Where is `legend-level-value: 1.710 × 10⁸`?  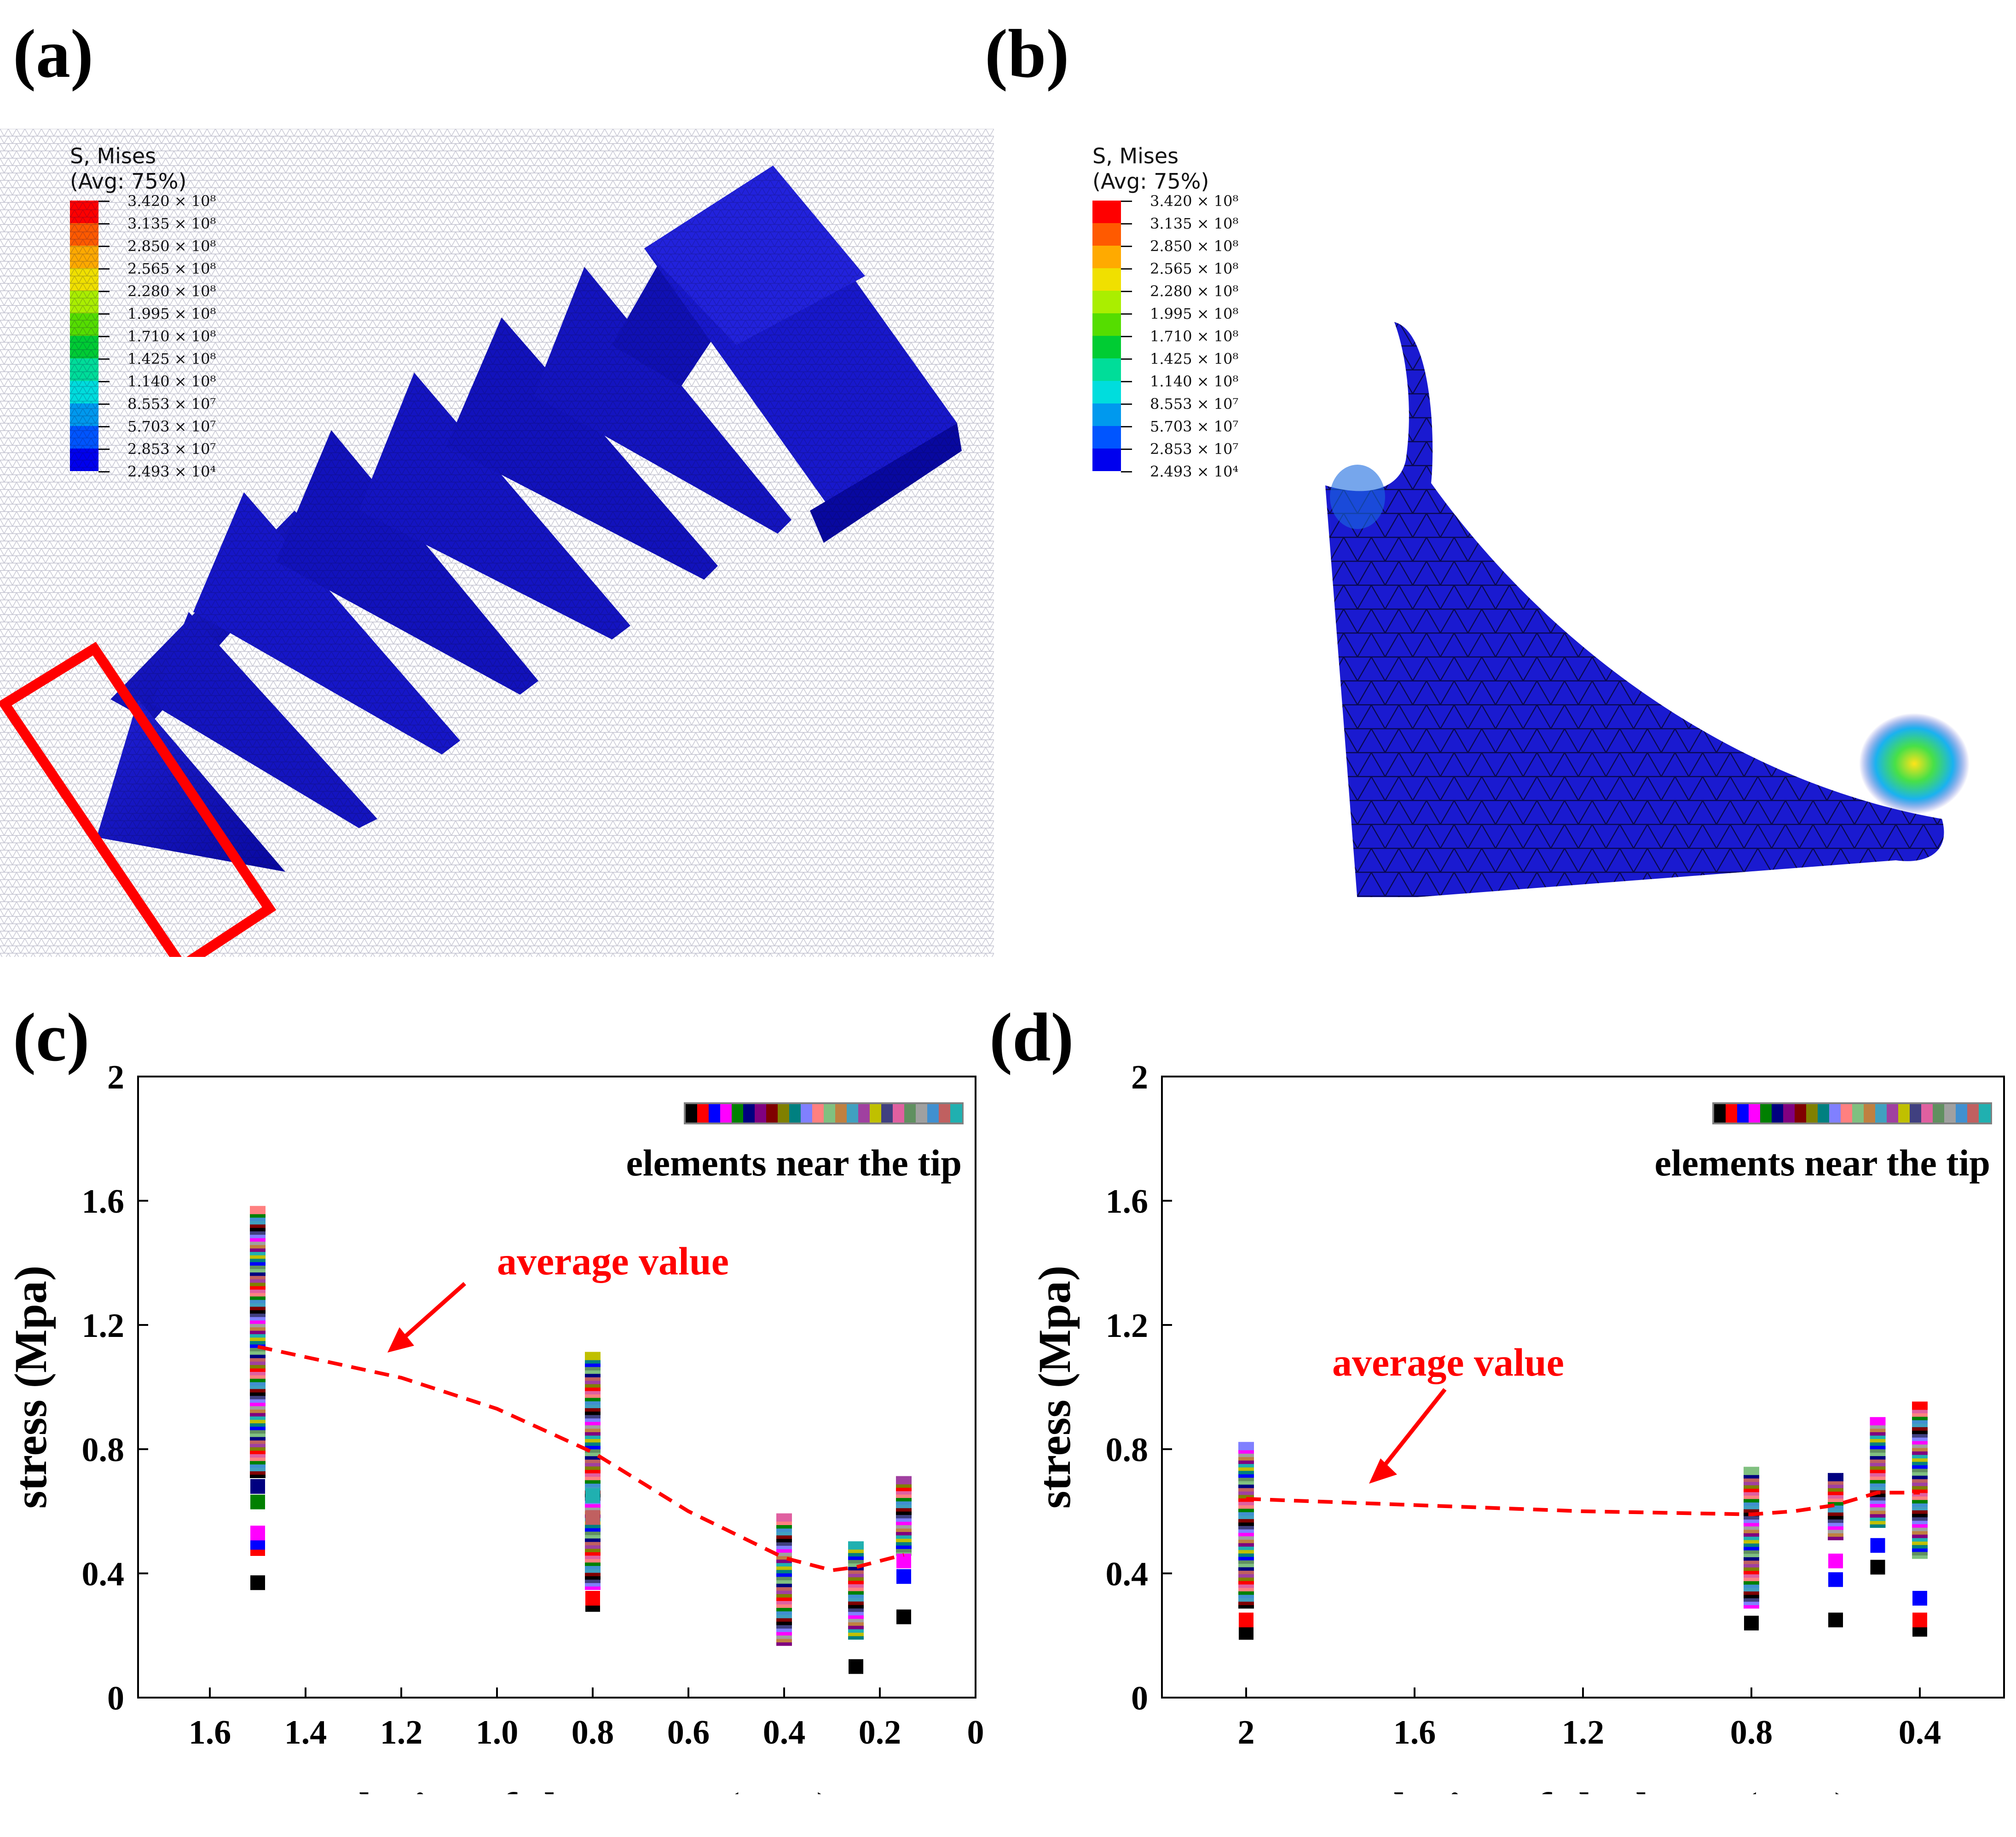 legend-level-value: 1.710 × 10⁸ is located at coordinates (1194, 337).